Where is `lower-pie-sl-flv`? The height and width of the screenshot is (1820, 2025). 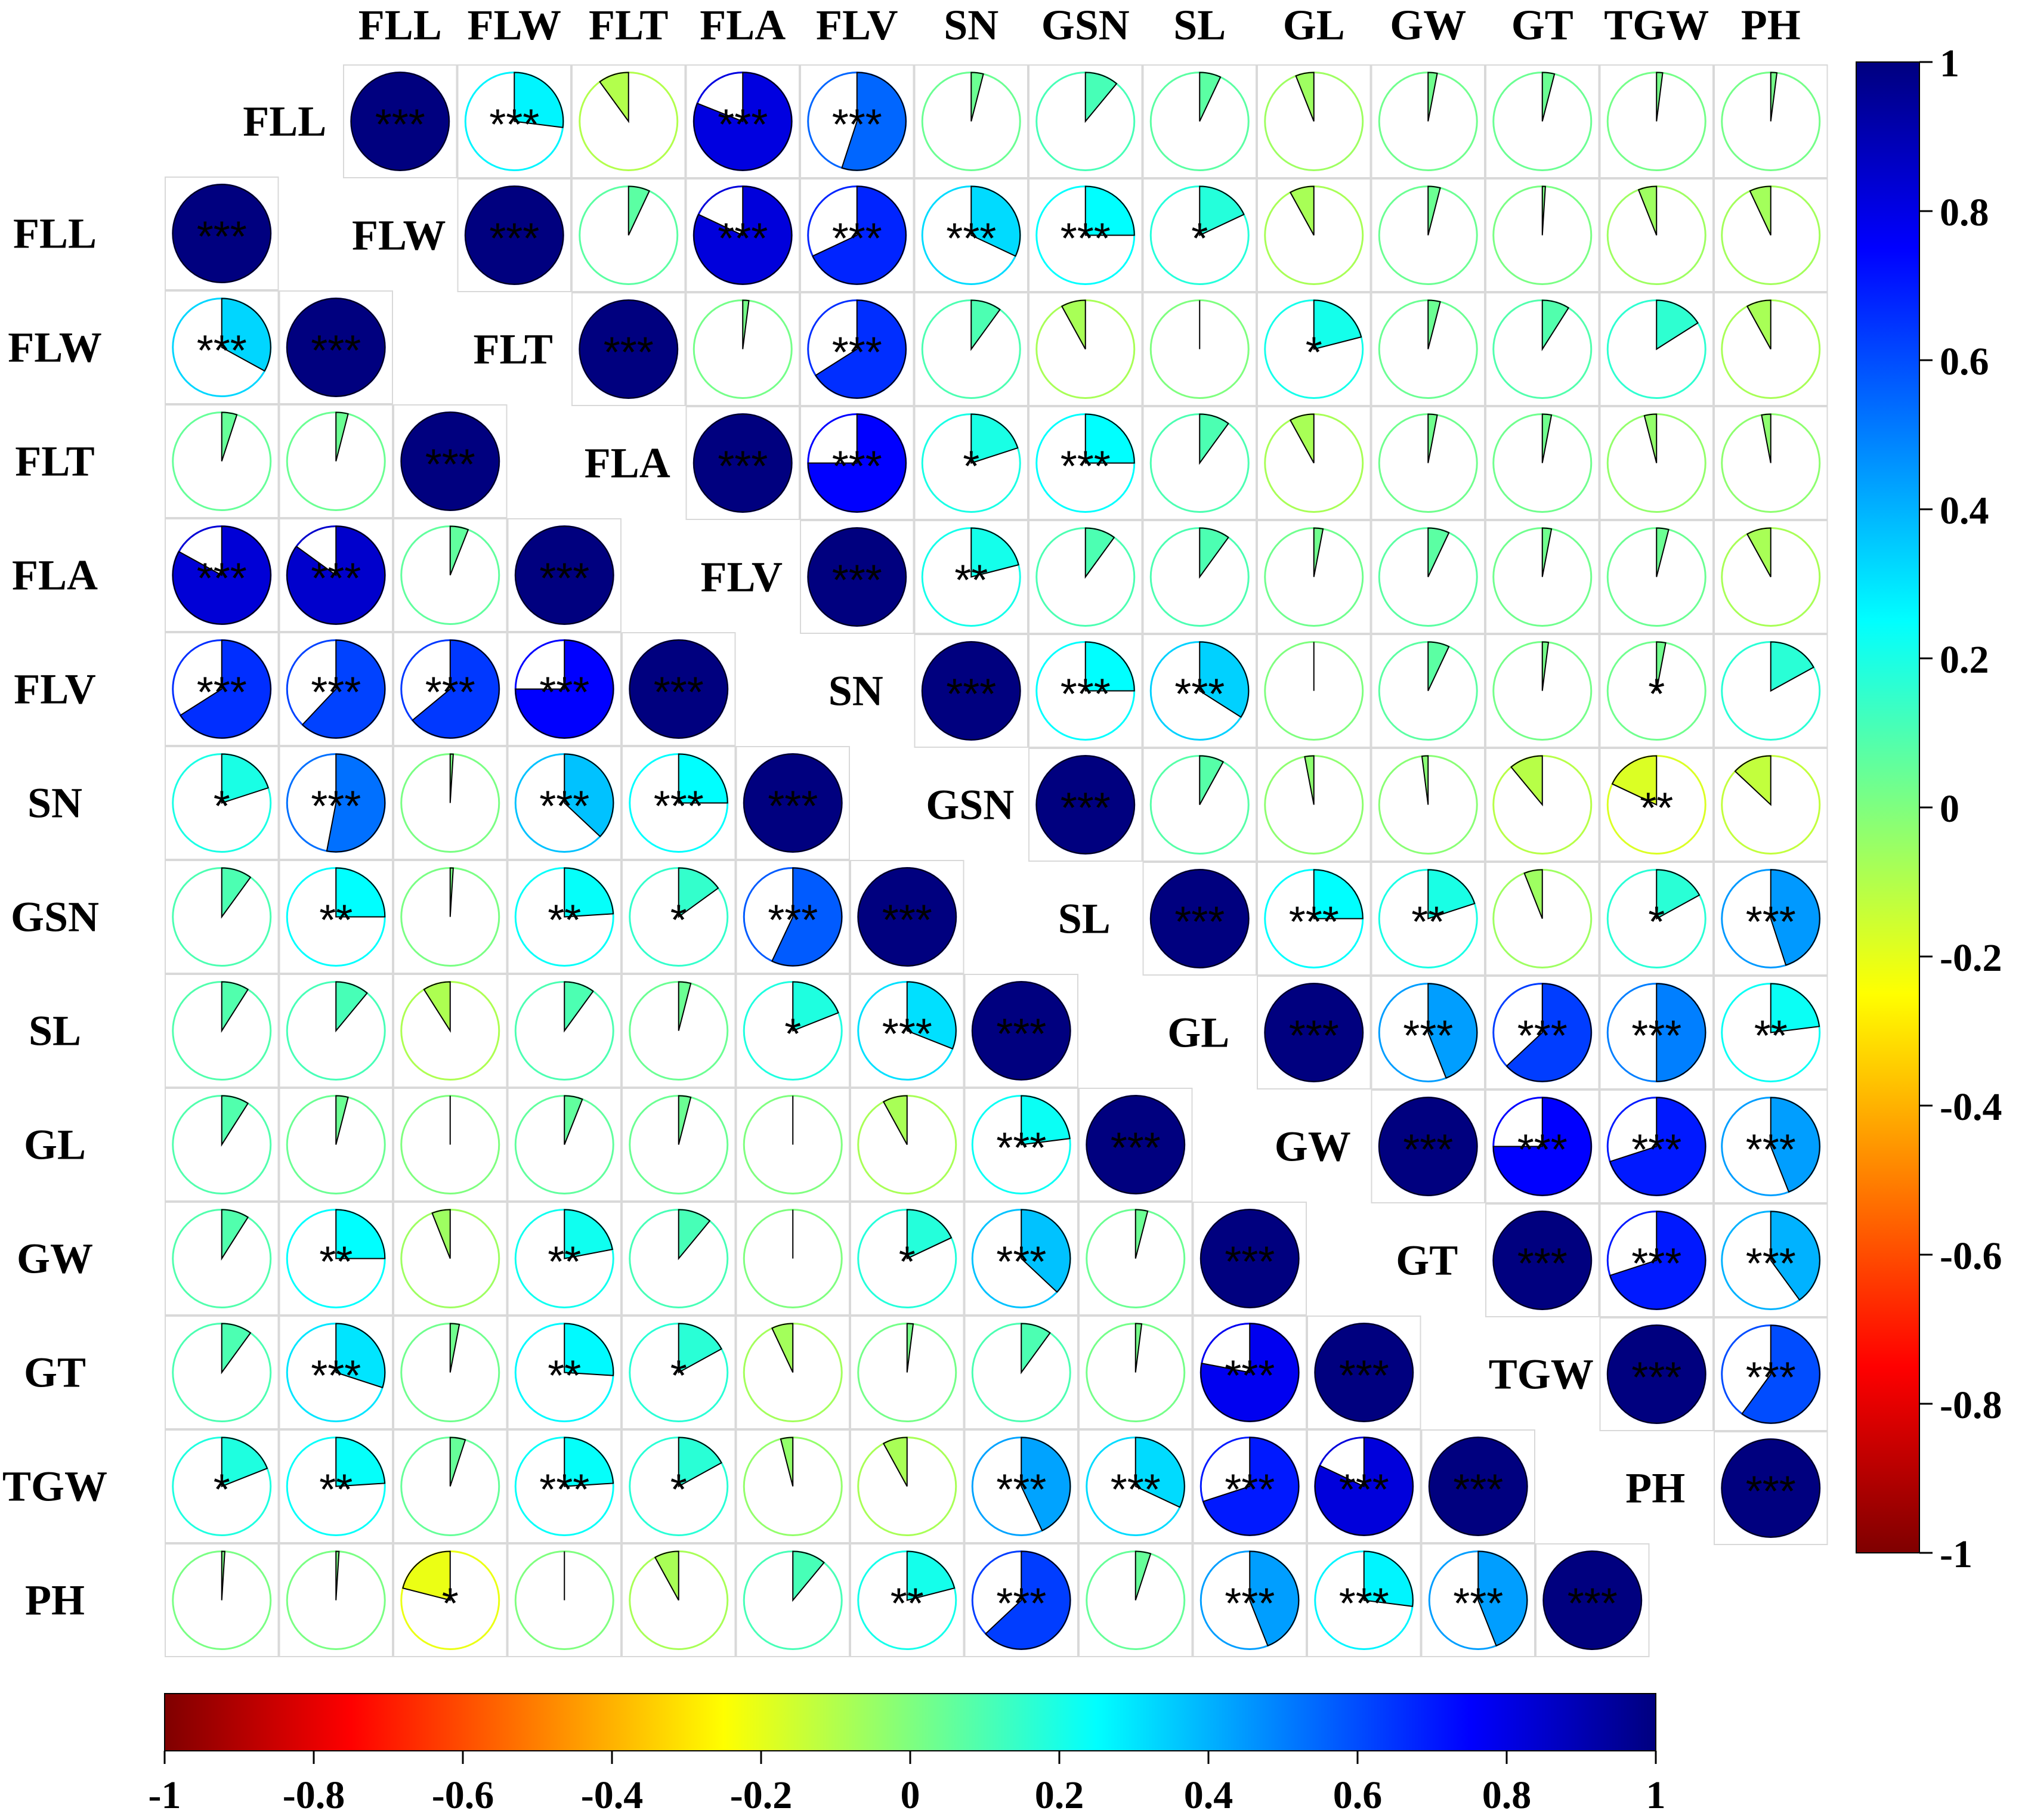 lower-pie-sl-flv is located at coordinates (679, 1031).